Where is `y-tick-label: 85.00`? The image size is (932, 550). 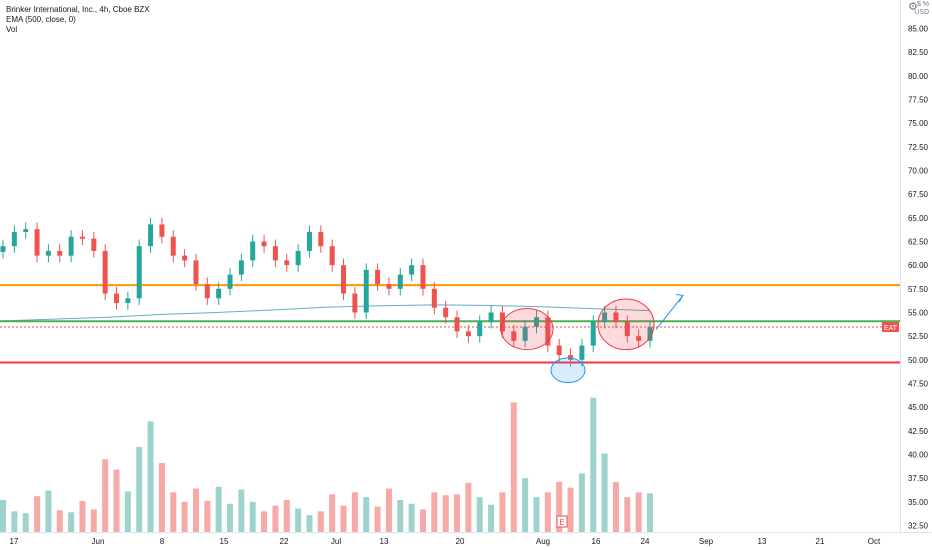 y-tick-label: 85.00 is located at coordinates (918, 28).